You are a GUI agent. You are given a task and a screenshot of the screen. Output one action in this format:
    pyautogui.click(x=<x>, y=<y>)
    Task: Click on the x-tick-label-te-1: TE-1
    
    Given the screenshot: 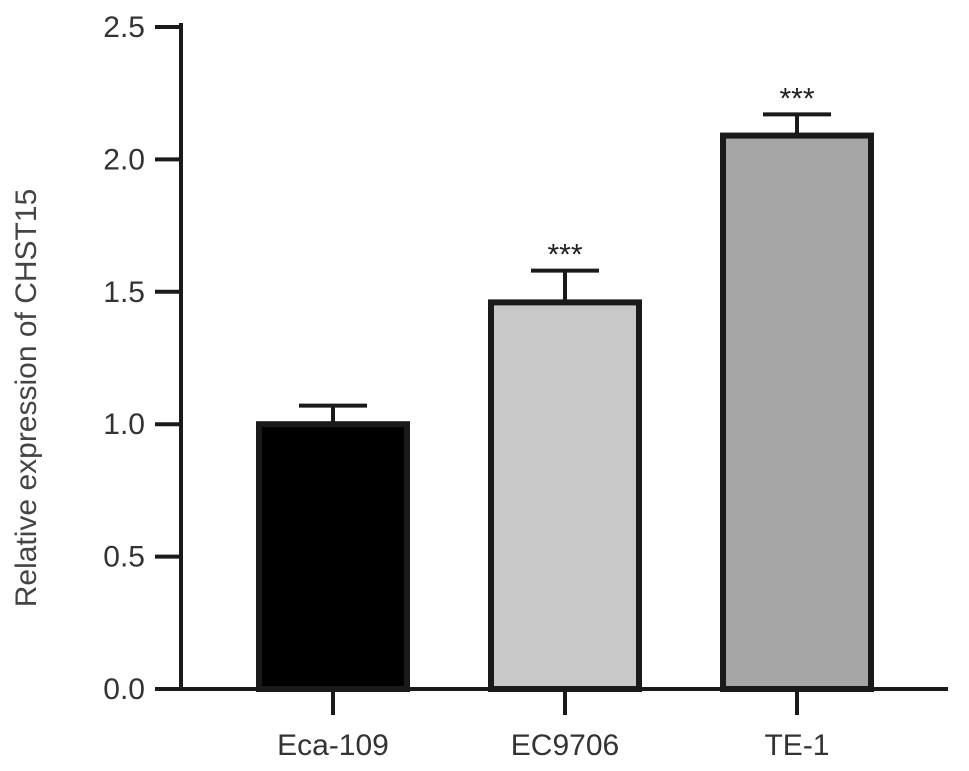 What is the action you would take?
    pyautogui.click(x=796, y=745)
    